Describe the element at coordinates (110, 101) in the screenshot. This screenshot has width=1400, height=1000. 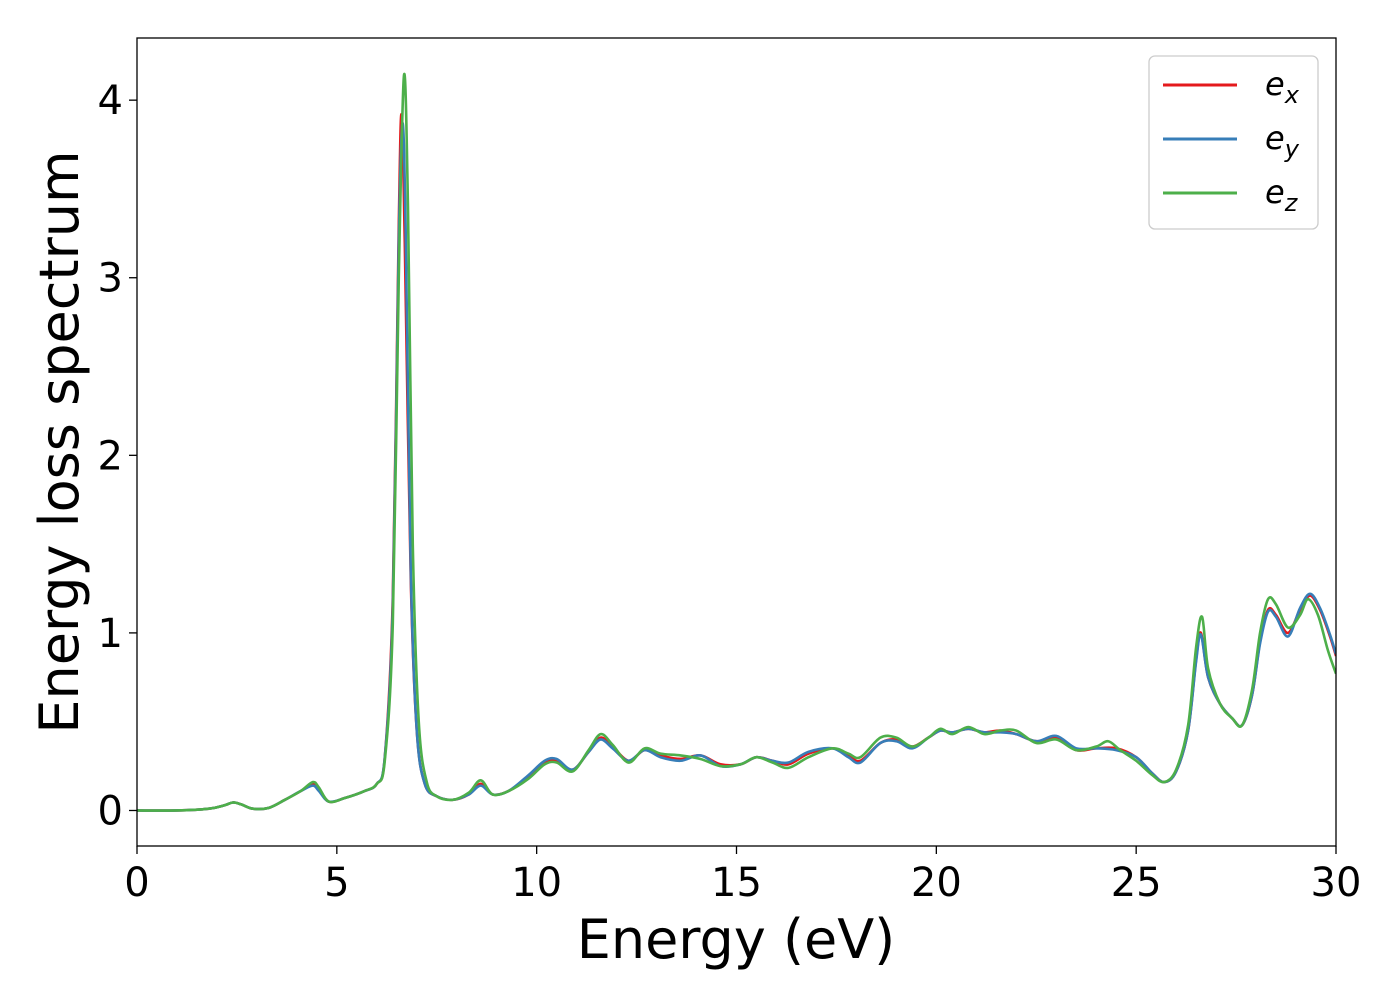
I see `y-tick-label: 4` at that location.